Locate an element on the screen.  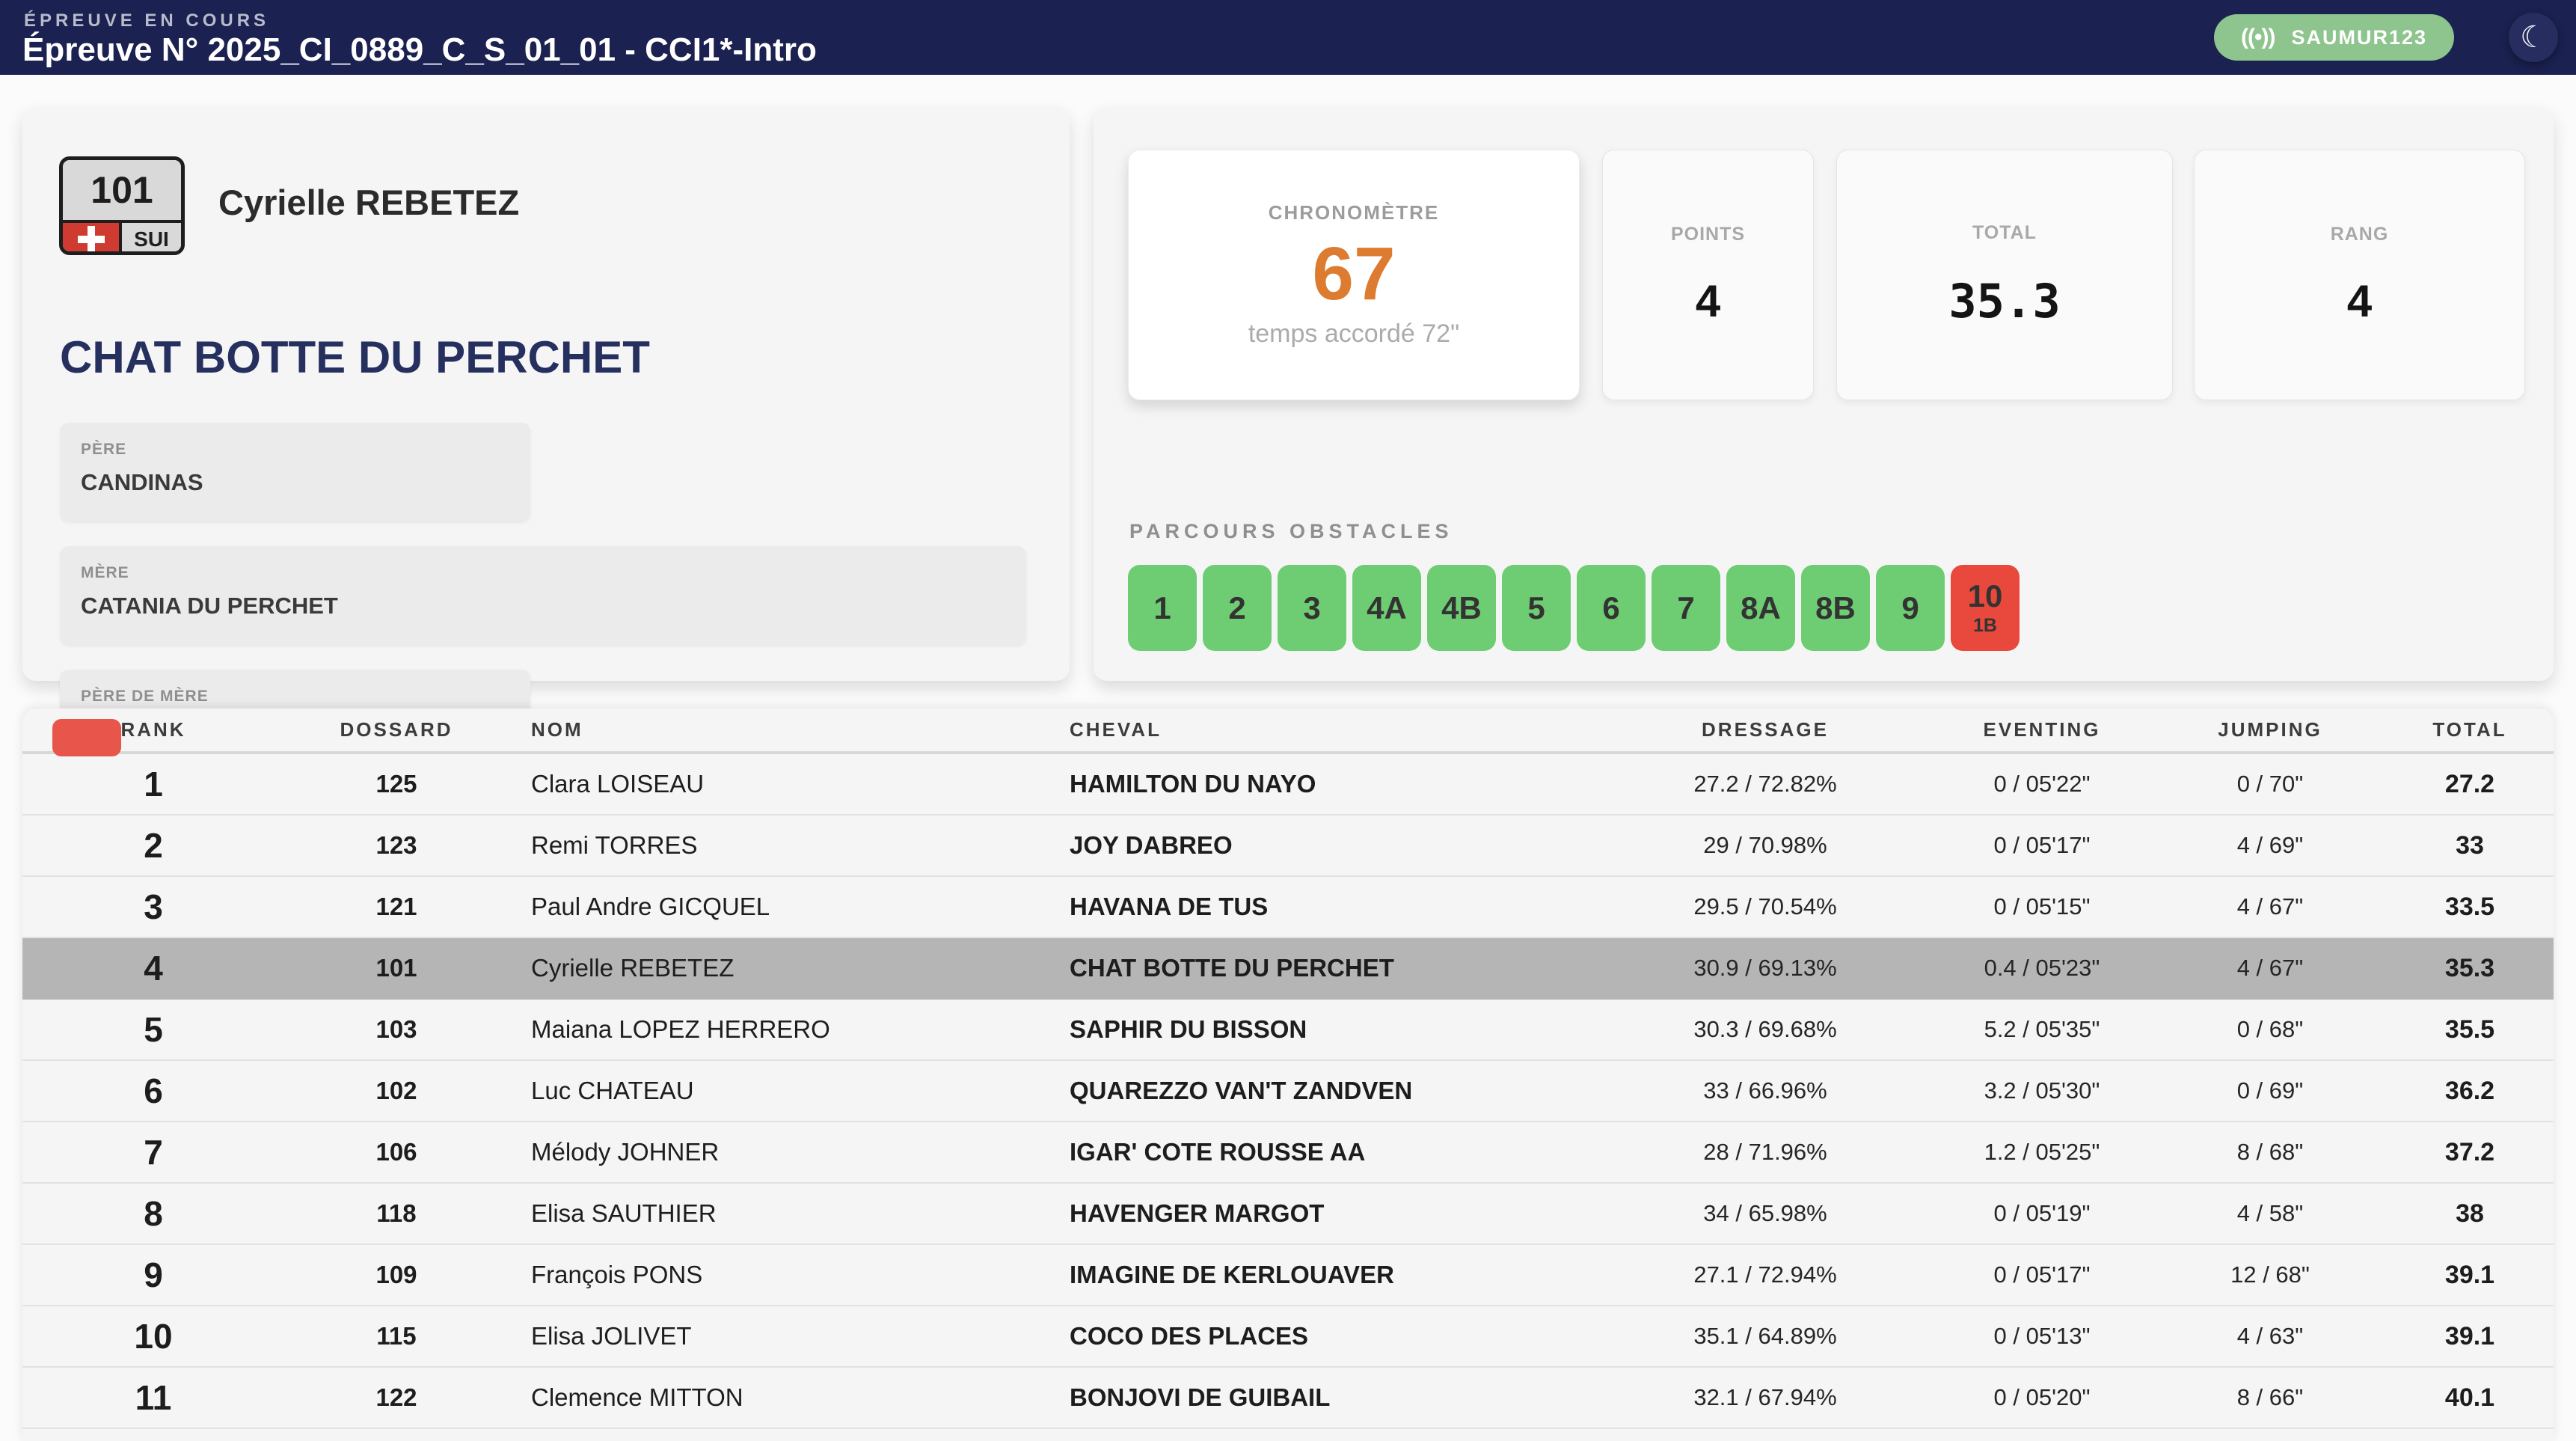
obstacle-button: 6 is located at coordinates (1611, 608).